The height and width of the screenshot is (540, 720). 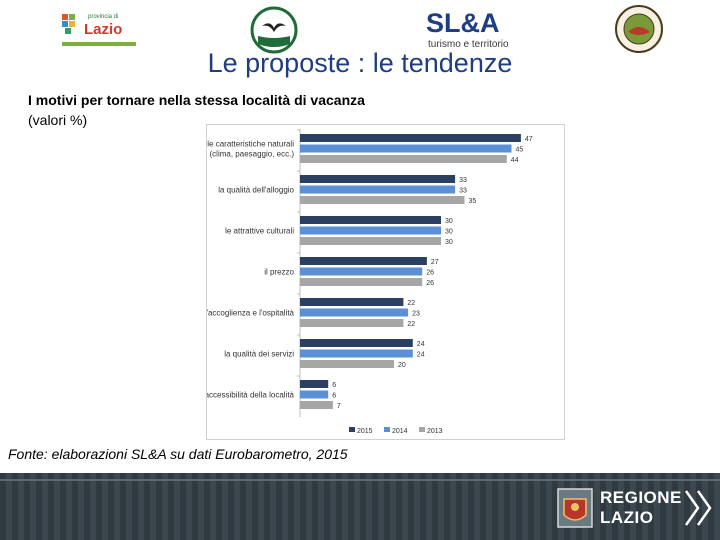 I want to click on regione-text: REGIONE, so click(x=641, y=497).